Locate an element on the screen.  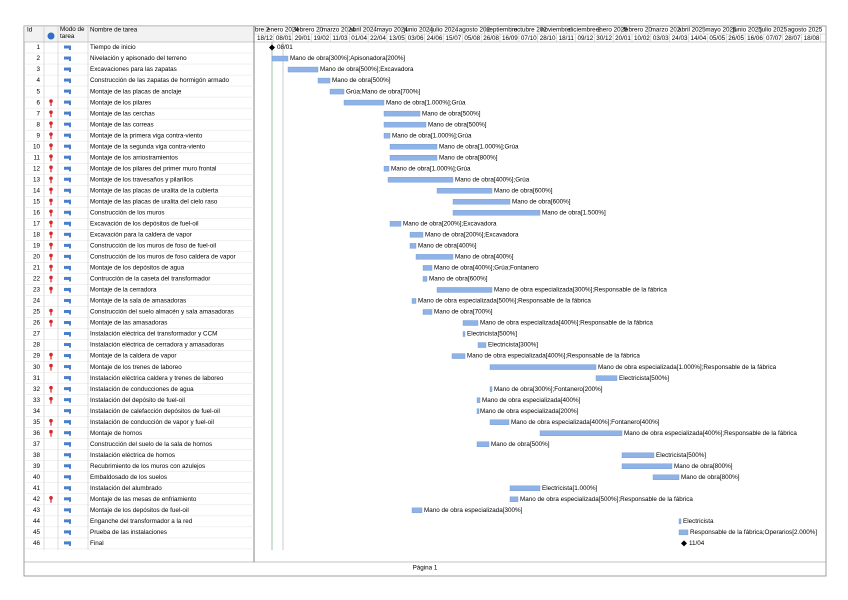
month-label: septiembre is located at coordinates (502, 30).